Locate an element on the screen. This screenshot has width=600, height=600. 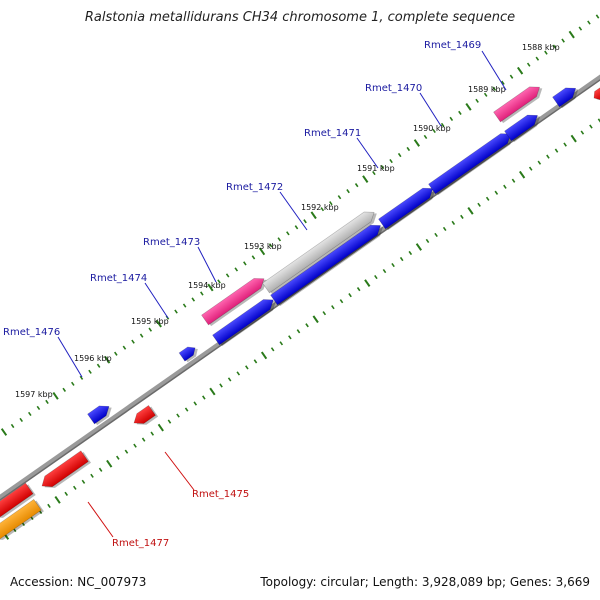
gene-rmet-1468-forward is located at coordinates (567, 95).